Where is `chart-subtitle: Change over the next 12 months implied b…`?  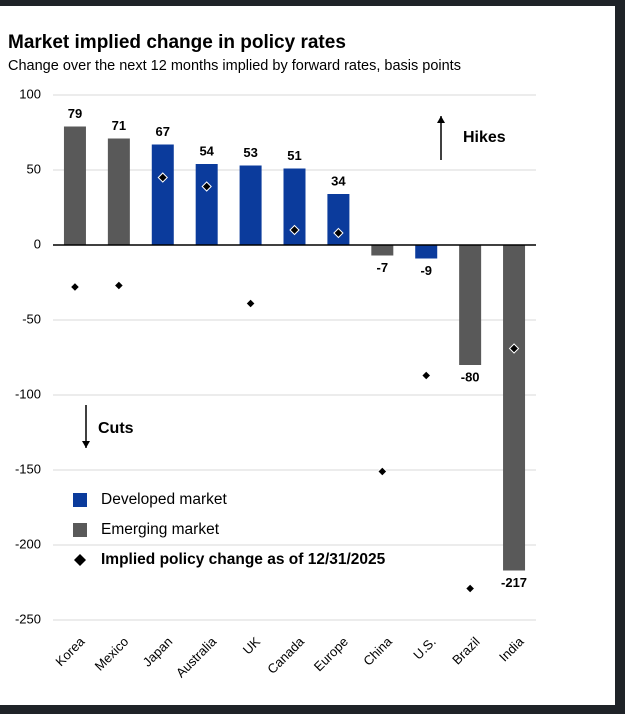 chart-subtitle: Change over the next 12 months implied b… is located at coordinates (234, 66).